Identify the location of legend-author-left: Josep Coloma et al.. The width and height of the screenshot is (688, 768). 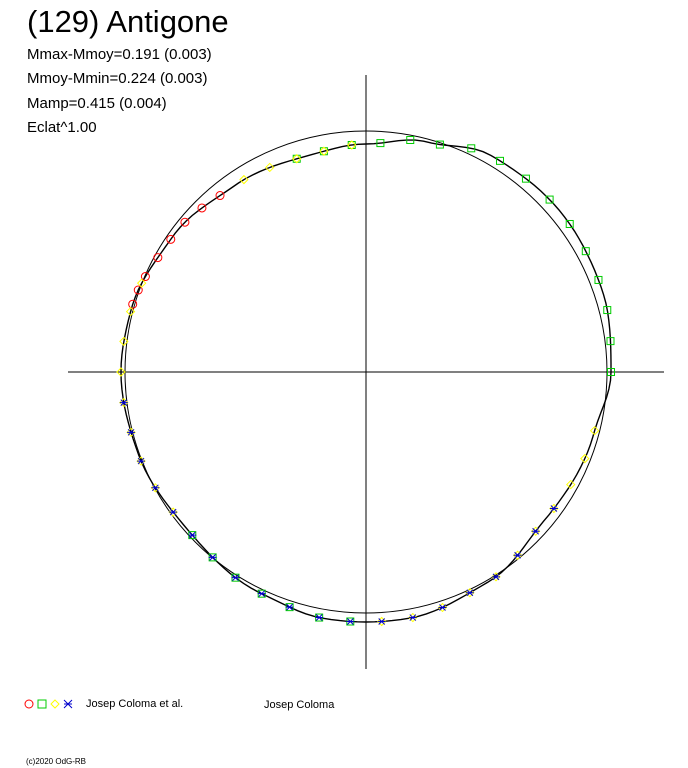
(135, 704).